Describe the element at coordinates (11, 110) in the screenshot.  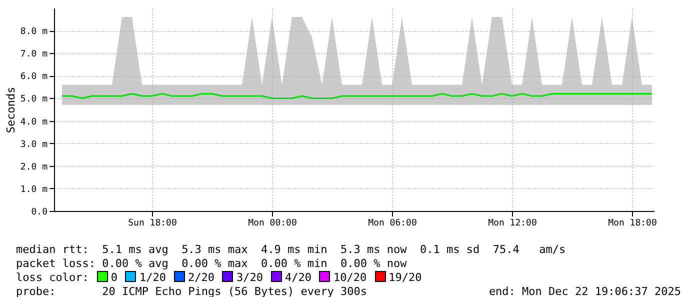
I see `y-axis-title: Seconds` at that location.